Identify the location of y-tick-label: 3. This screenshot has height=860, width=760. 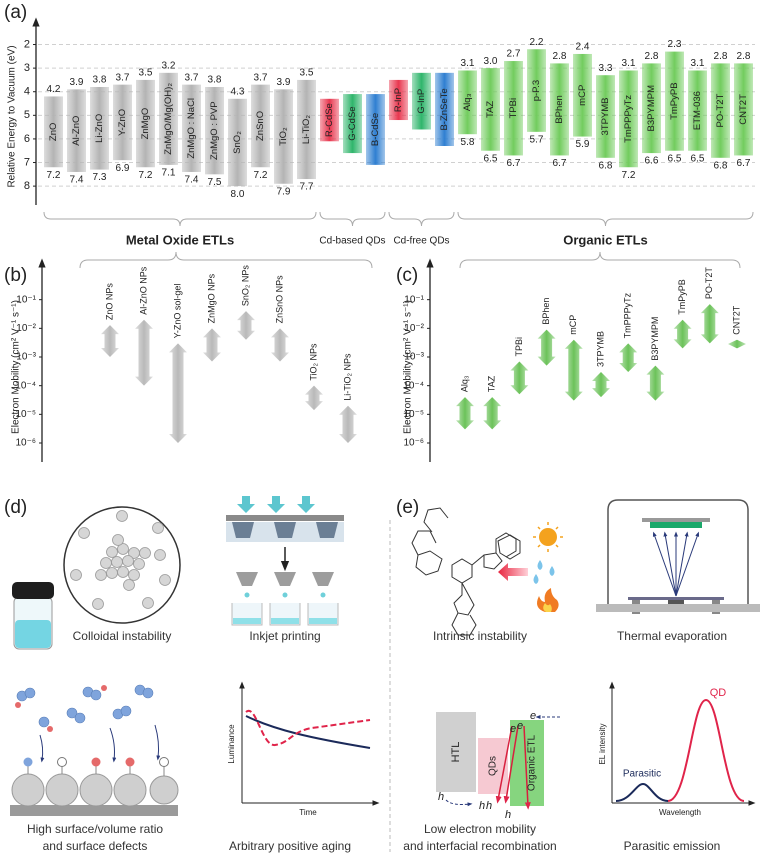
(27, 68).